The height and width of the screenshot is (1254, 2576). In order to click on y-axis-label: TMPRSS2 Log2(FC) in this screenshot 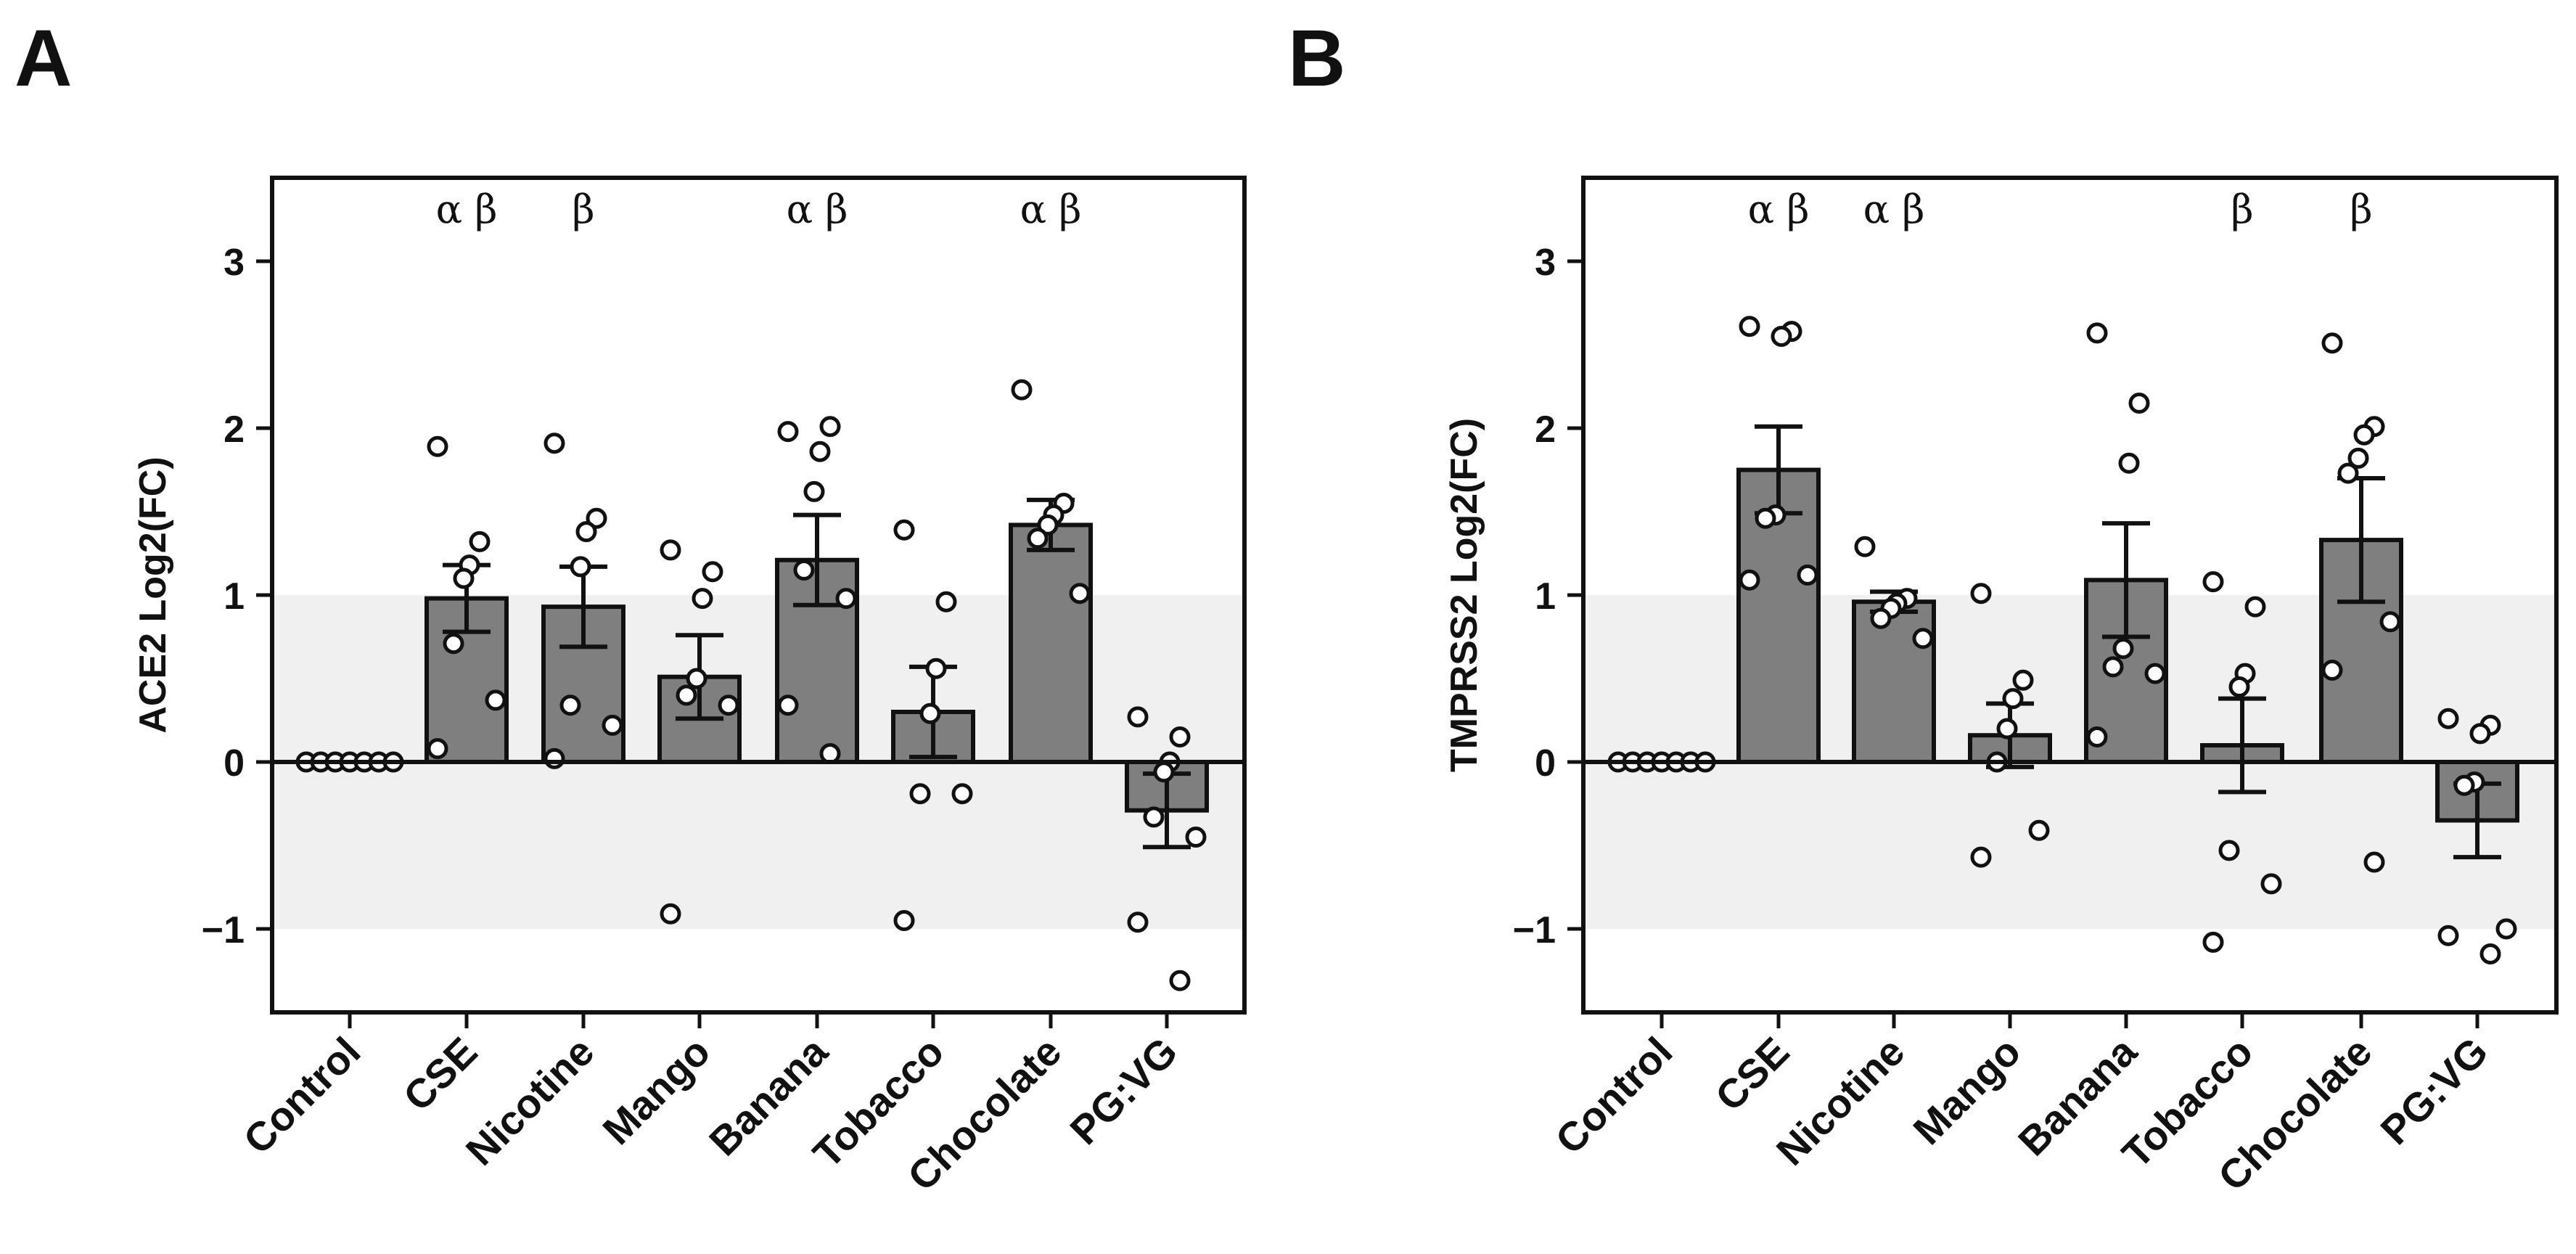, I will do `click(1464, 595)`.